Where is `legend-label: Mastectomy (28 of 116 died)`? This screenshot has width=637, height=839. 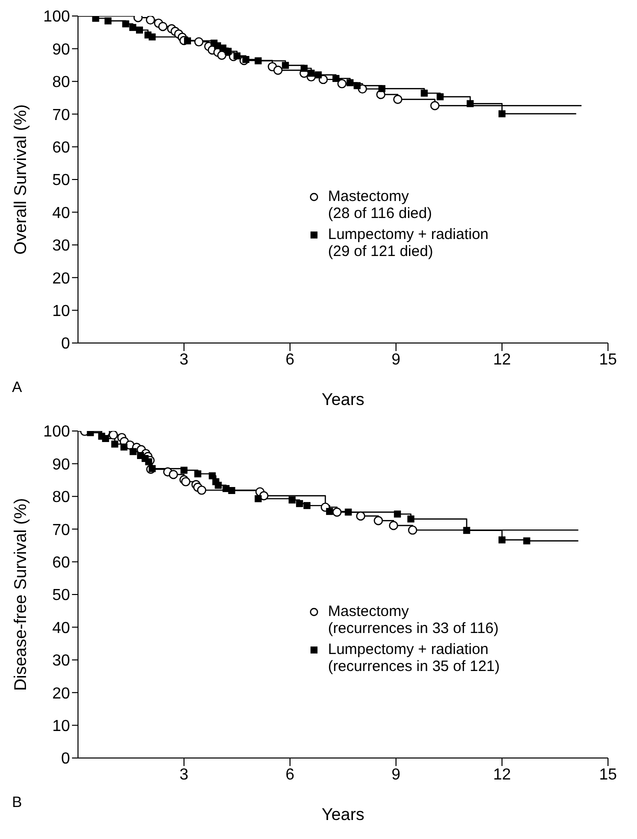
legend-label: Mastectomy (28 of 116 died) is located at coordinates (380, 205).